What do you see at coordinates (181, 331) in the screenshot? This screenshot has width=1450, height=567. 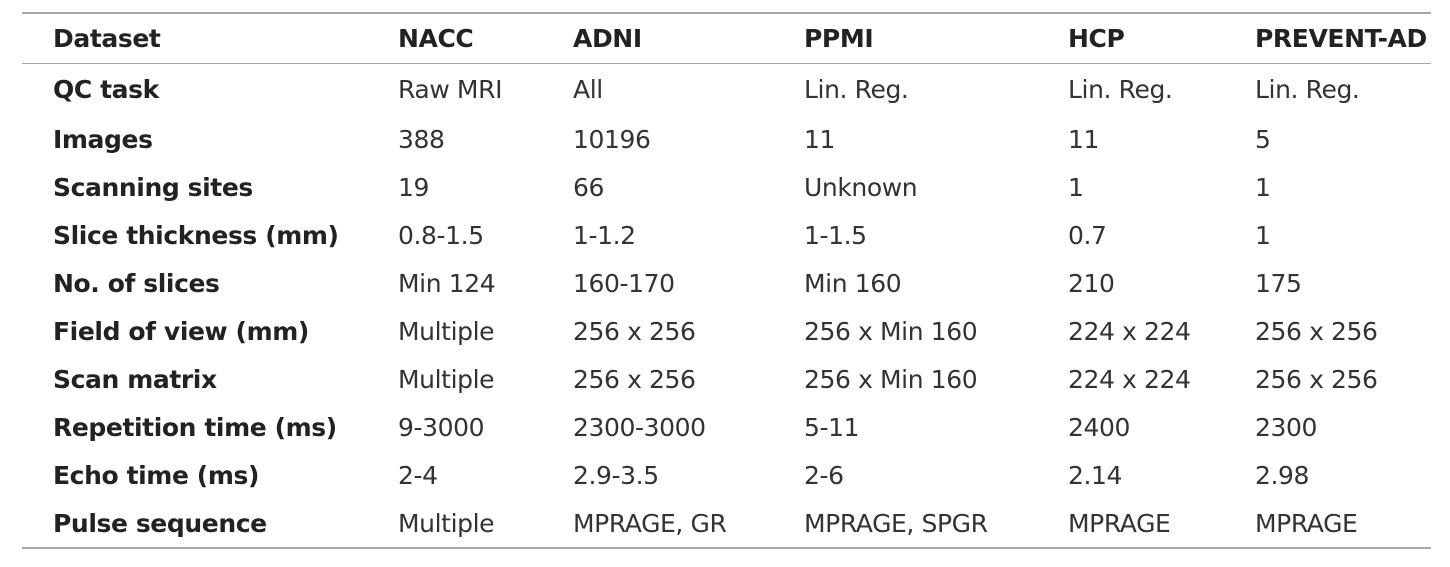 I see `row-label: Field of view (mm)` at bounding box center [181, 331].